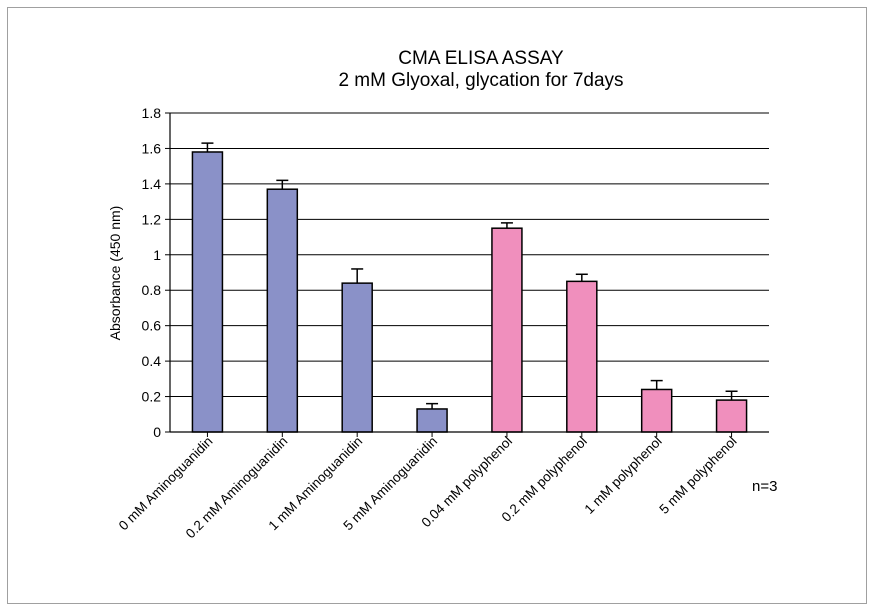 This screenshot has height=609, width=873. I want to click on y-tick-label: 0.8, so click(152, 290).